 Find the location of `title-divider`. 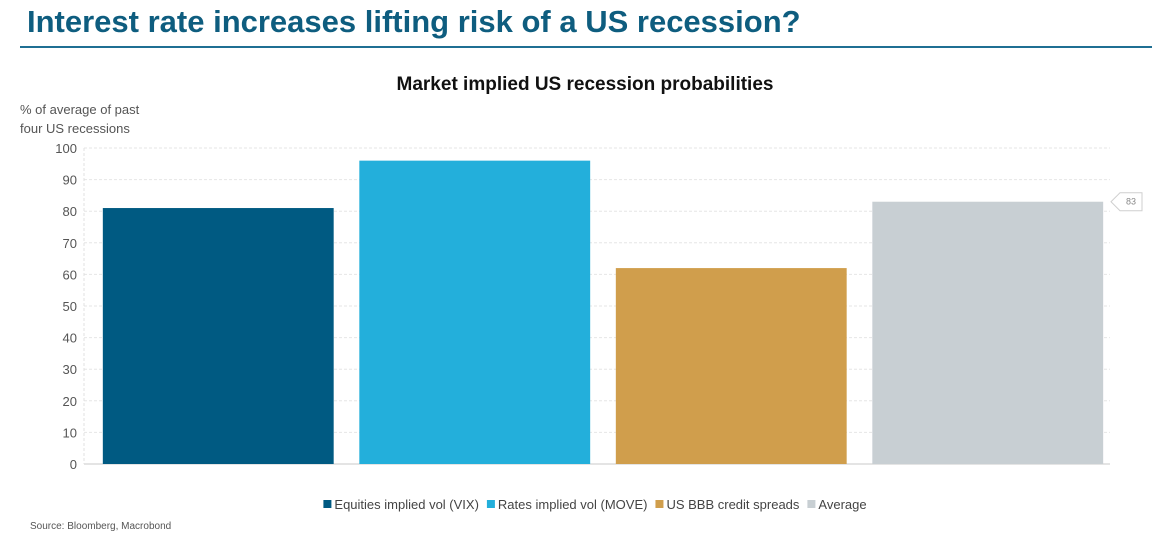

title-divider is located at coordinates (586, 47).